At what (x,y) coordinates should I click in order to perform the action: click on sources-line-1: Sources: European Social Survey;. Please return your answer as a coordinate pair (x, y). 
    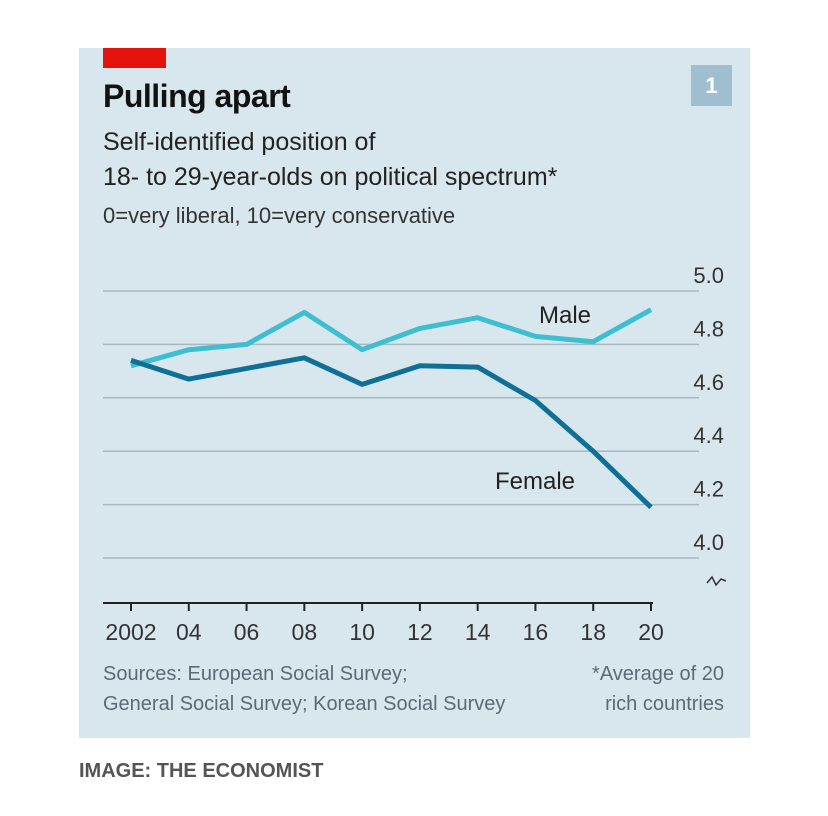
    Looking at the image, I should click on (255, 674).